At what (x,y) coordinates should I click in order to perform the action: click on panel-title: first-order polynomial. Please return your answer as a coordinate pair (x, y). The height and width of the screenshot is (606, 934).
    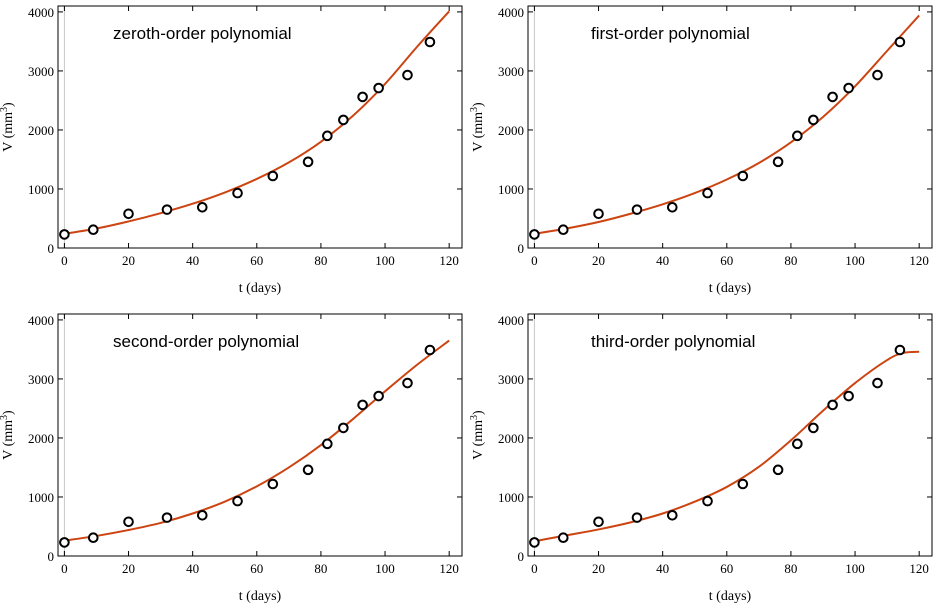
    Looking at the image, I should click on (670, 33).